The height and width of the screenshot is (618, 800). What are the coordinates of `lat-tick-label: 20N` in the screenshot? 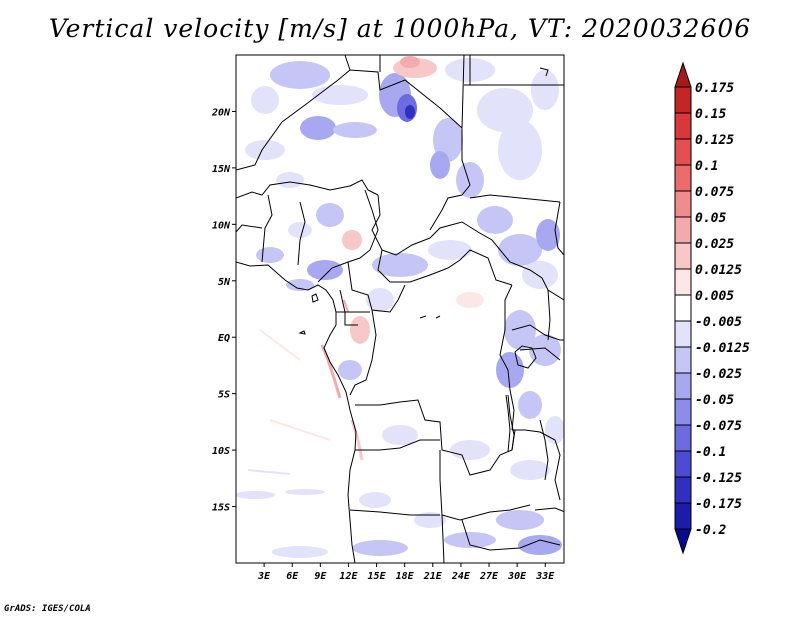 It's located at (221, 112).